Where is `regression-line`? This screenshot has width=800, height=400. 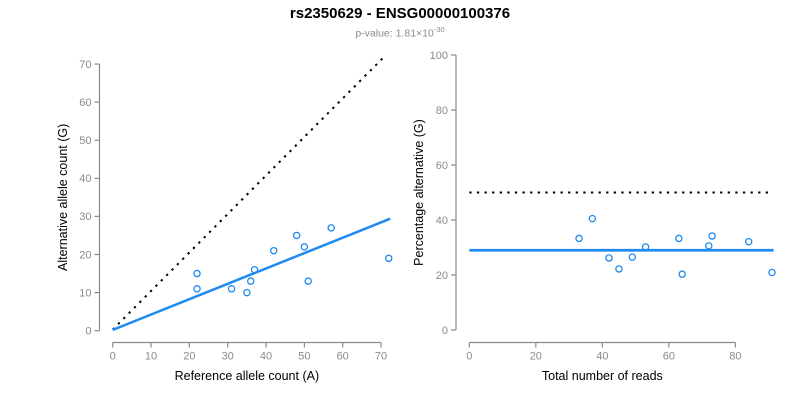 regression-line is located at coordinates (251, 274).